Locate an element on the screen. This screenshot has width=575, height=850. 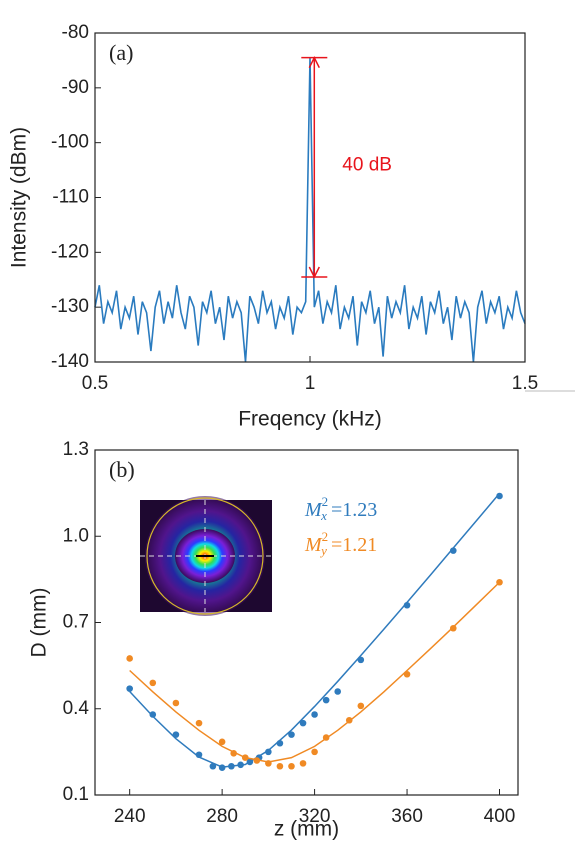
x-tick-label: 0.5 is located at coordinates (95, 383).